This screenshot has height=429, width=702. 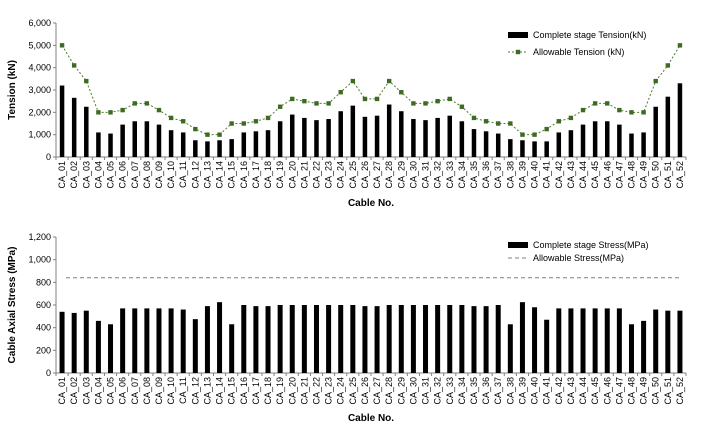 What do you see at coordinates (123, 391) in the screenshot?
I see `x-tick-label: CA_06` at bounding box center [123, 391].